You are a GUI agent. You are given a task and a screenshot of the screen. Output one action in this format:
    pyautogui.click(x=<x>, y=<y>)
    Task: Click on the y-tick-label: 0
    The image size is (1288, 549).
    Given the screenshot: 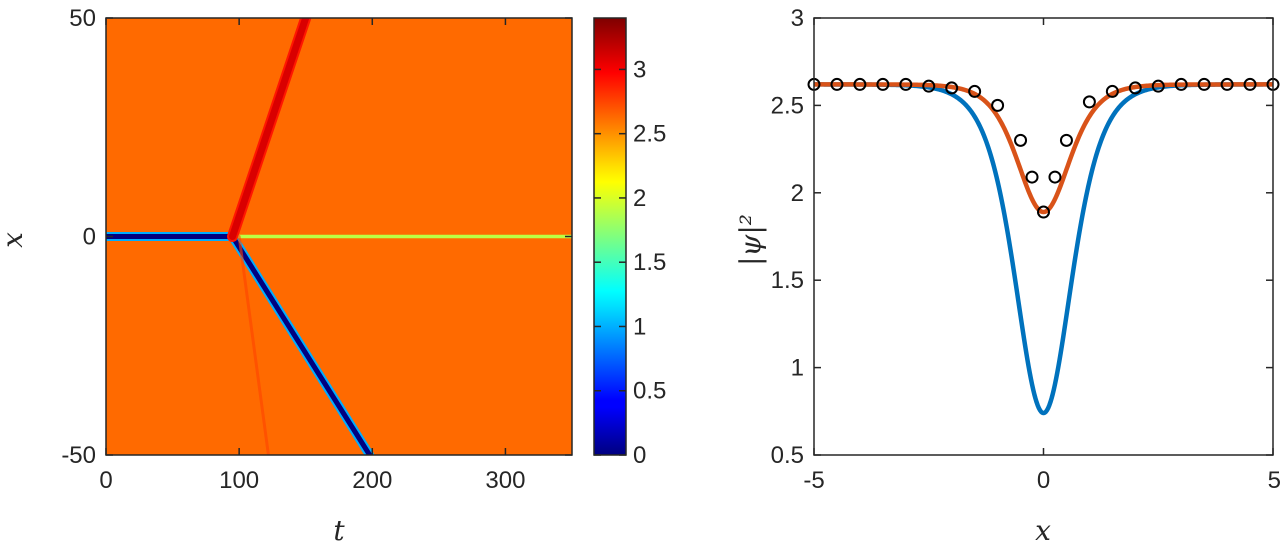 What is the action you would take?
    pyautogui.click(x=89, y=237)
    